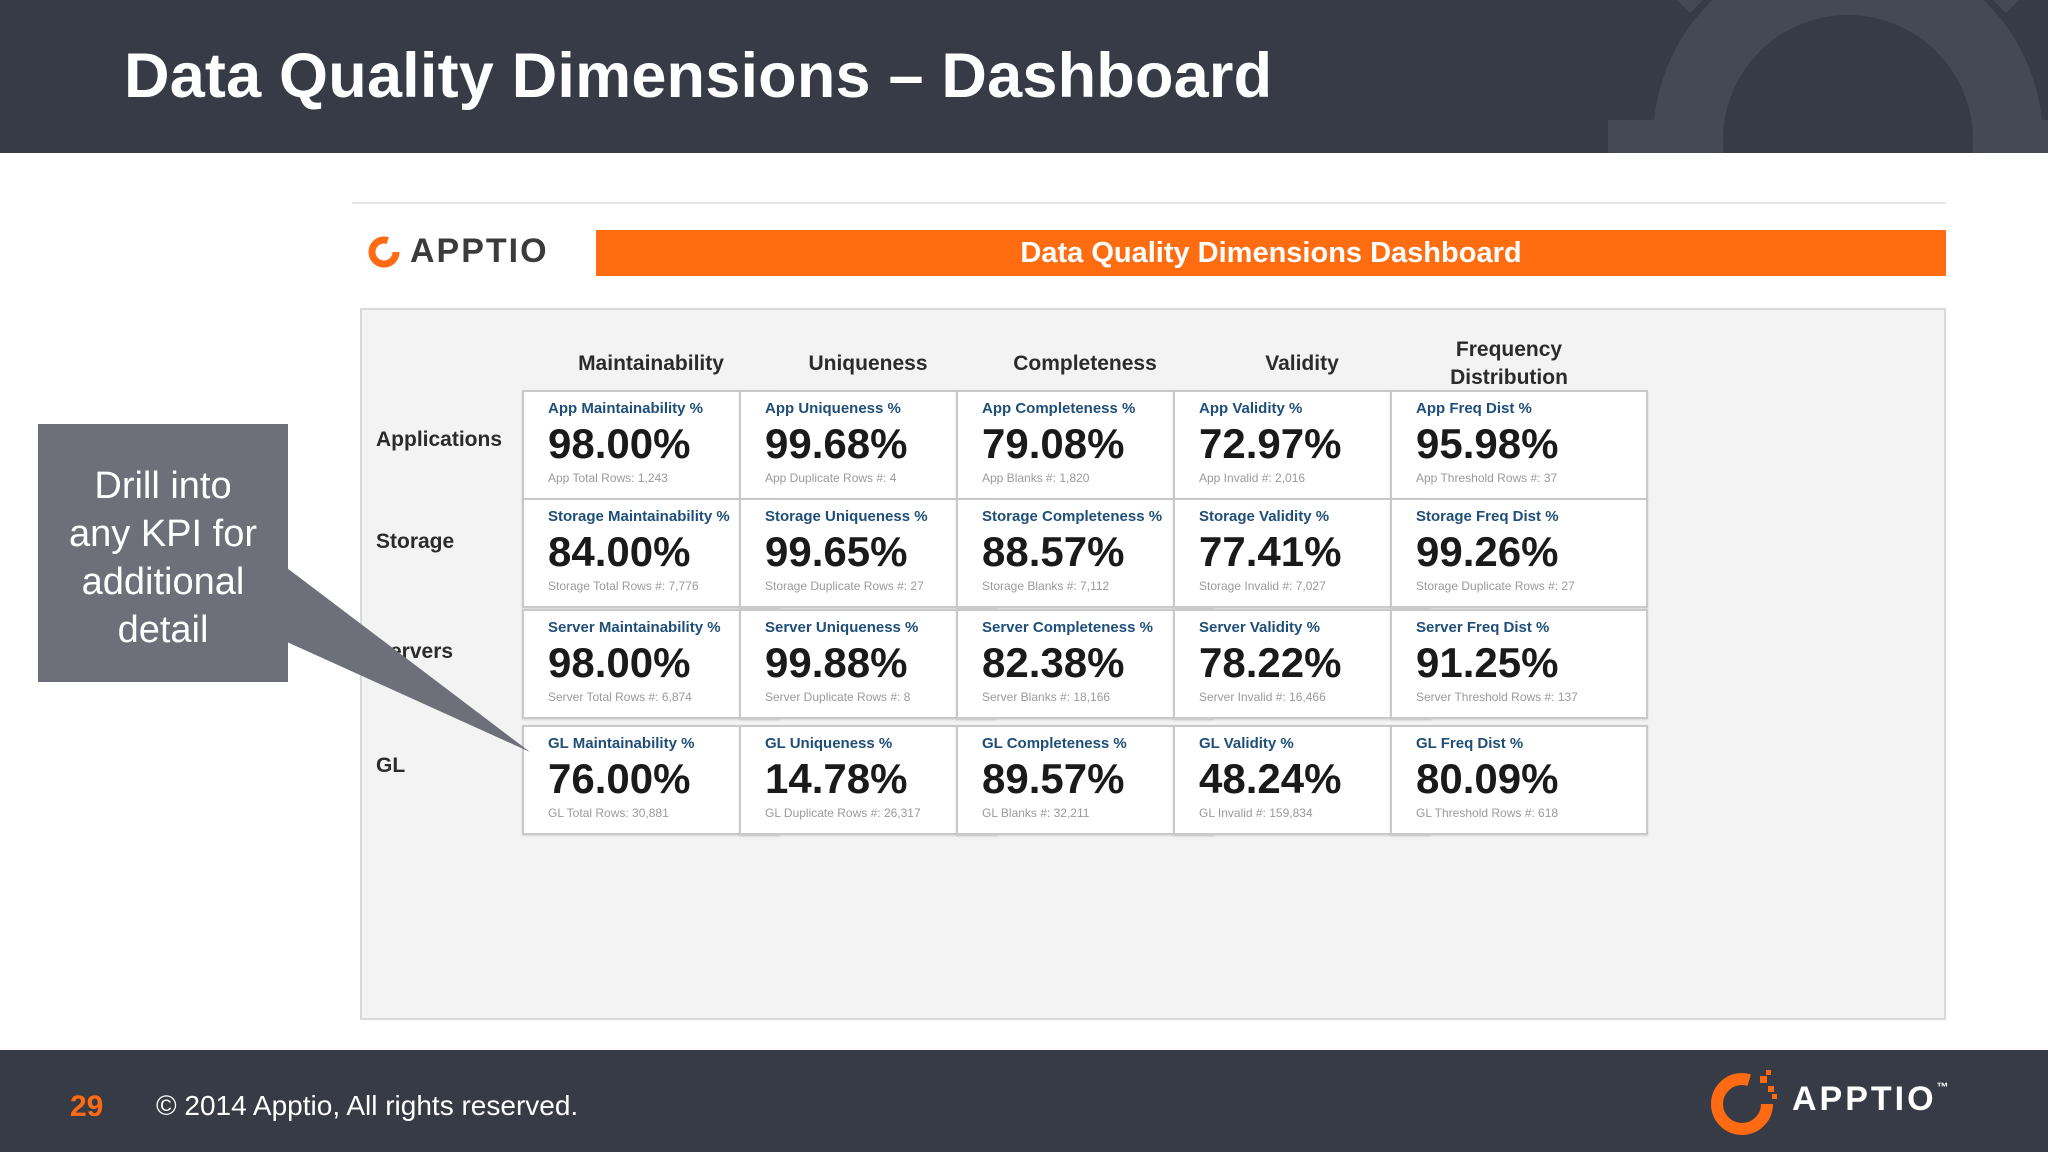  I want to click on footer-logo: APPTIO™, so click(1852, 1104).